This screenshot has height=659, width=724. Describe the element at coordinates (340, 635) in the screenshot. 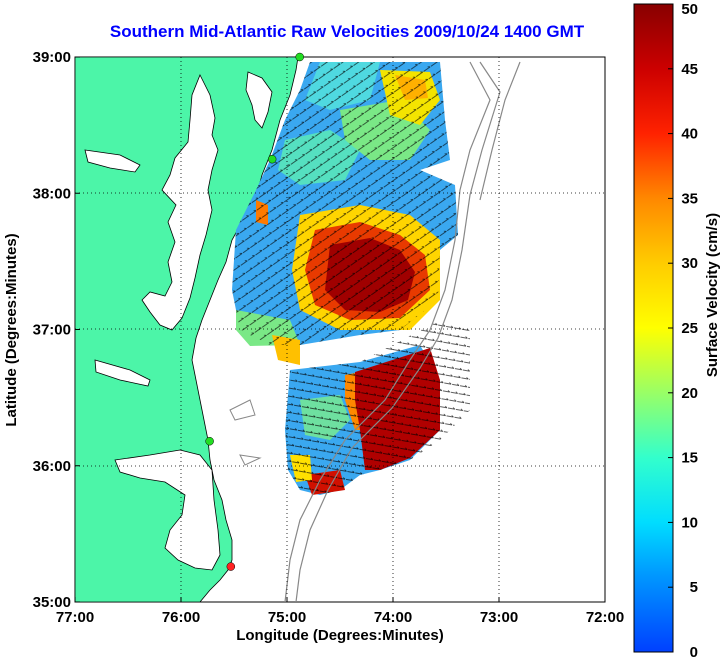

I see `x-axis-label: Longitude (Degrees:Minutes)` at that location.